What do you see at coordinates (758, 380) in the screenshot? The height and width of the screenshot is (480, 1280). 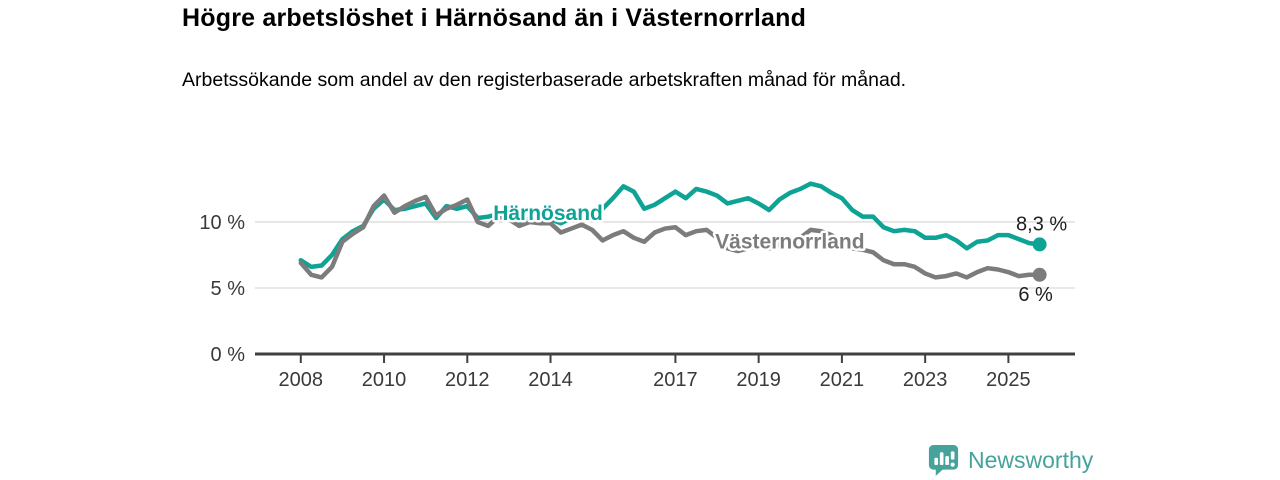 I see `x-axis-tick-label: 2019` at bounding box center [758, 380].